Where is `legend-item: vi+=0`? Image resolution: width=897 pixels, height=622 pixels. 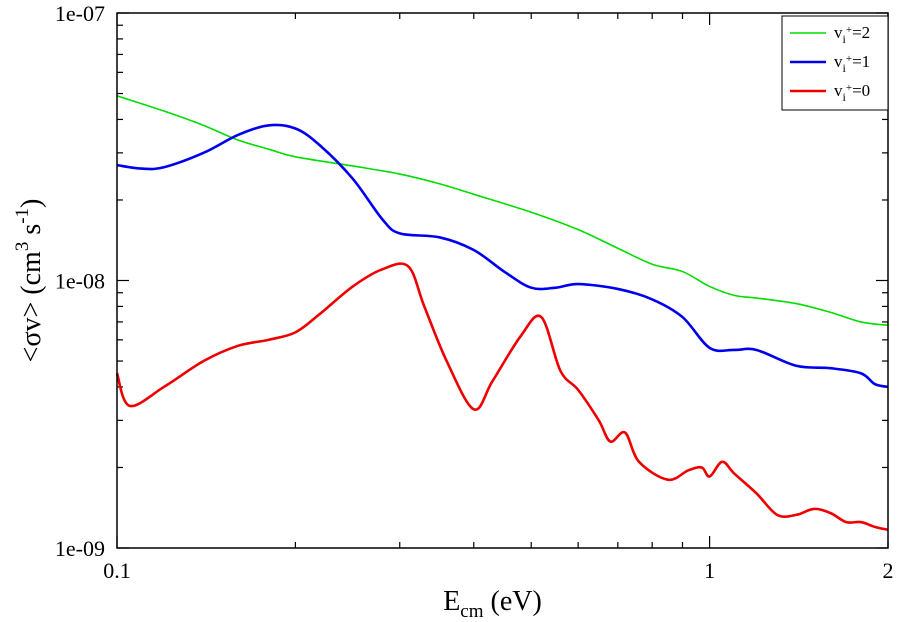
legend-item: vi+=0 is located at coordinates (830, 92).